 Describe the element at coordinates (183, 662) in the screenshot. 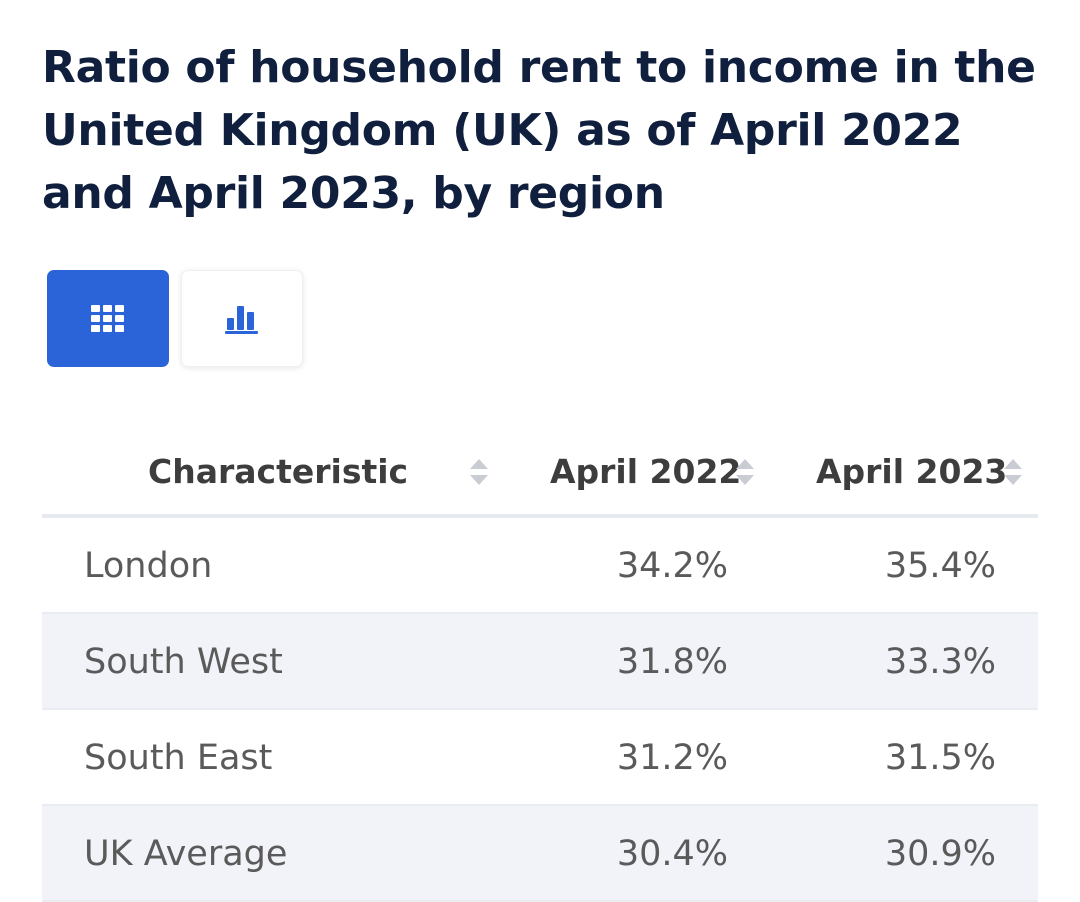

I see `region-cell: South West` at that location.